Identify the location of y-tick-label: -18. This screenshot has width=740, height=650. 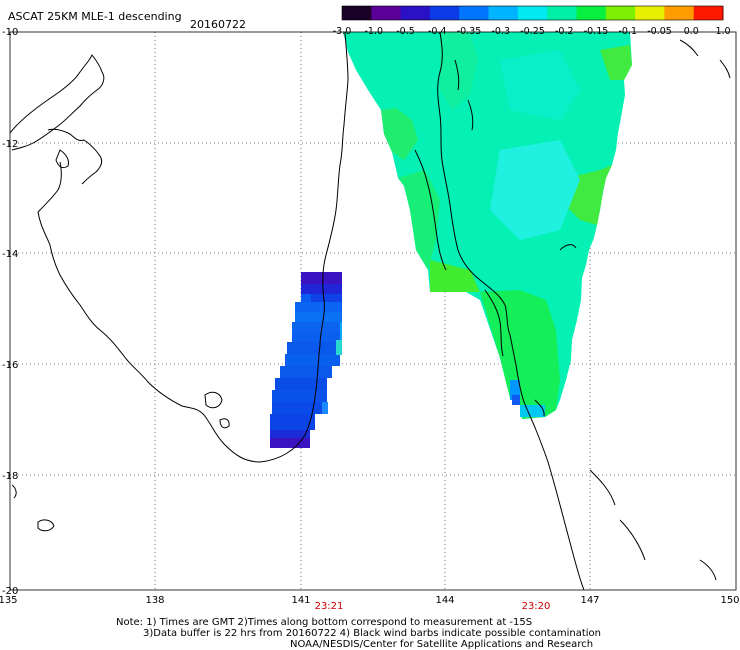
(10, 476).